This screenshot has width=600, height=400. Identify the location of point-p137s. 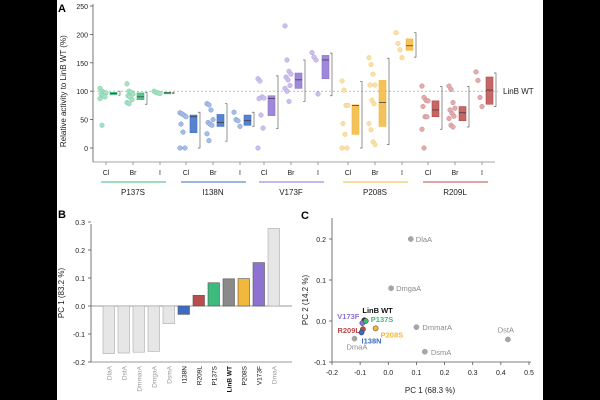
(365, 321).